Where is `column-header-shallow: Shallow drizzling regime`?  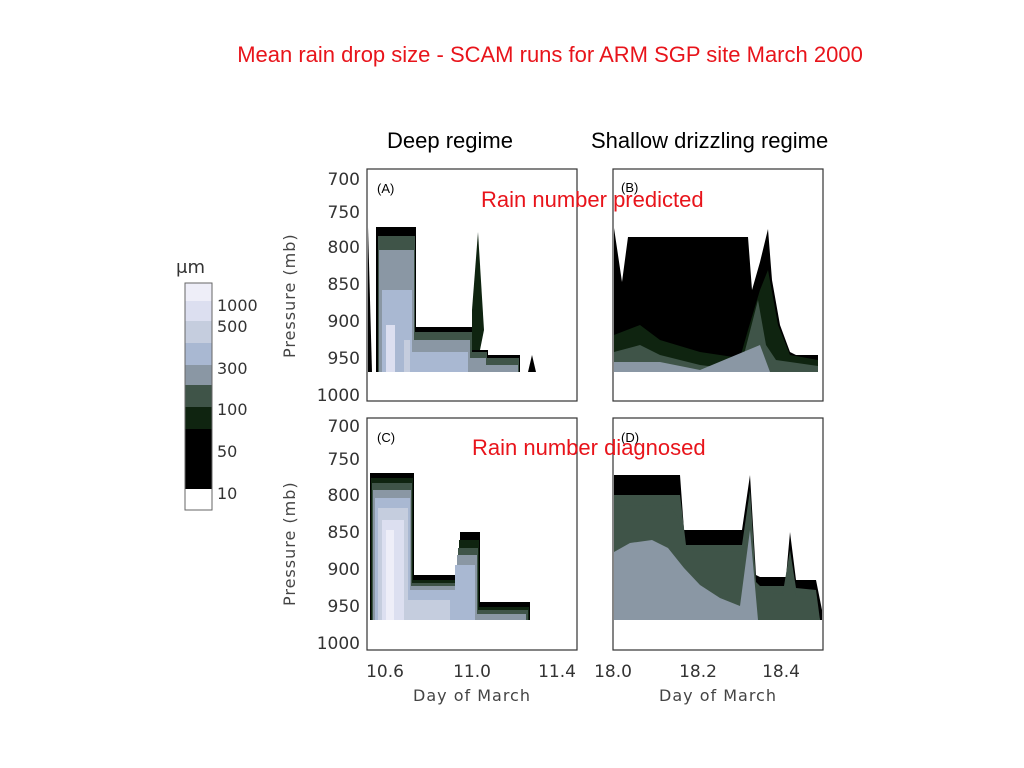 column-header-shallow: Shallow drizzling regime is located at coordinates (710, 140).